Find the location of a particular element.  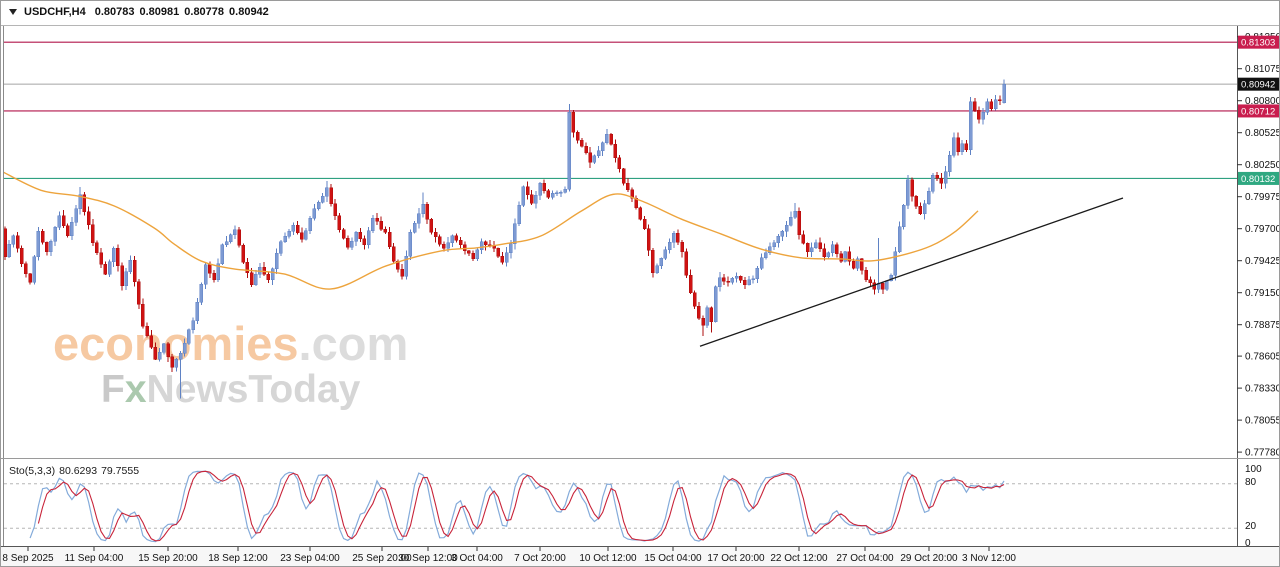

stochastic-pane is located at coordinates (620, 506).